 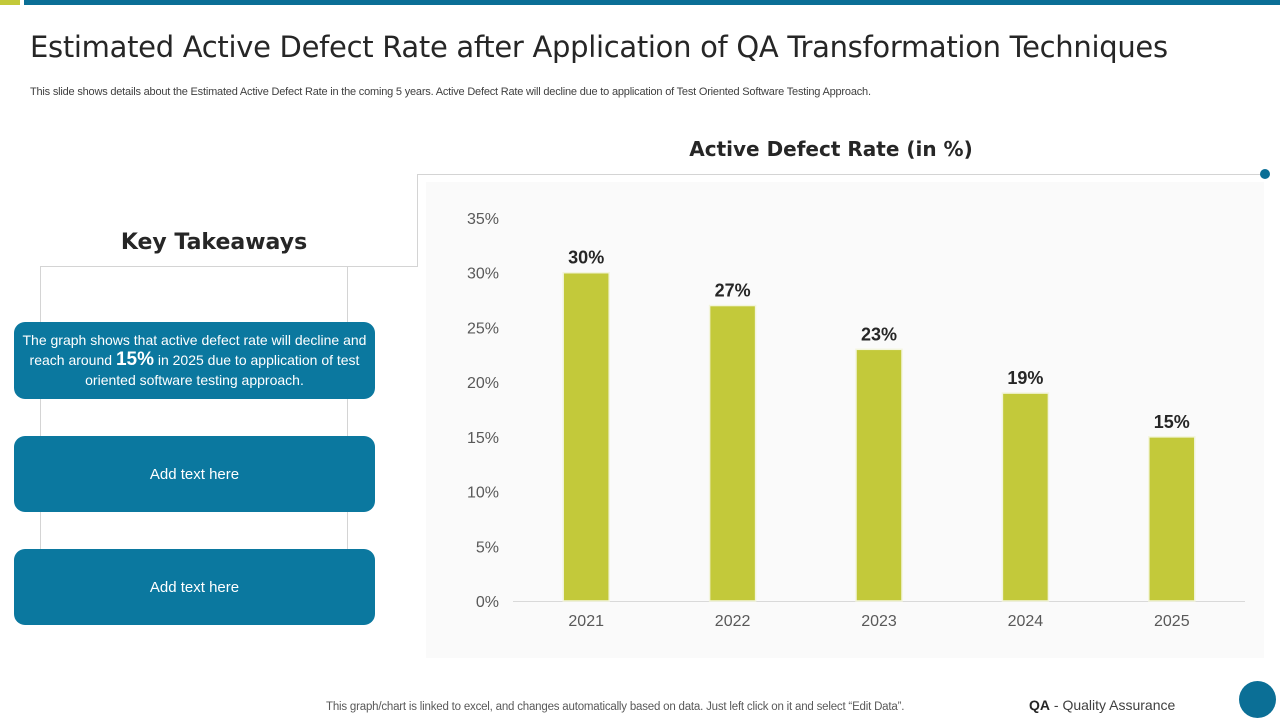 What do you see at coordinates (1257, 699) in the screenshot?
I see `footer-circle` at bounding box center [1257, 699].